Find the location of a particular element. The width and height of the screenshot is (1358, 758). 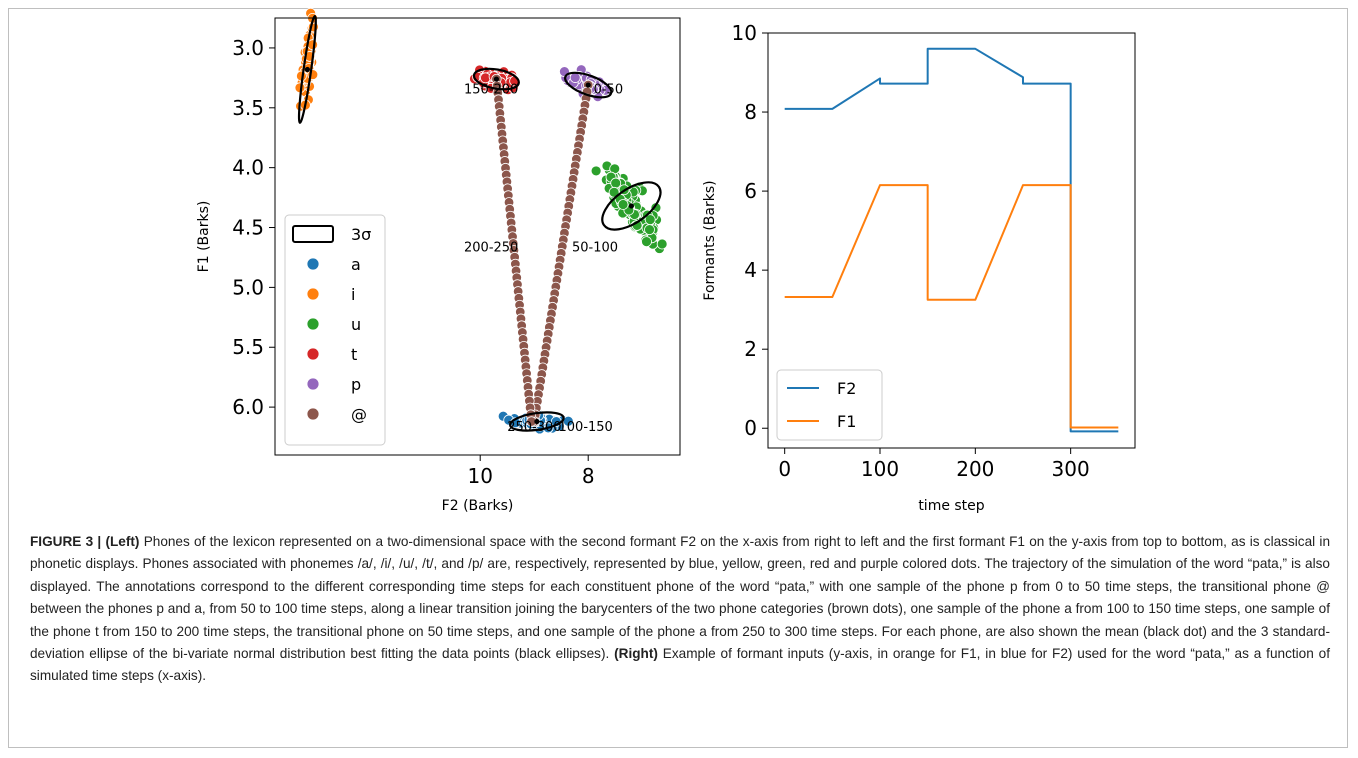

legend-label-a: a is located at coordinates (356, 264).